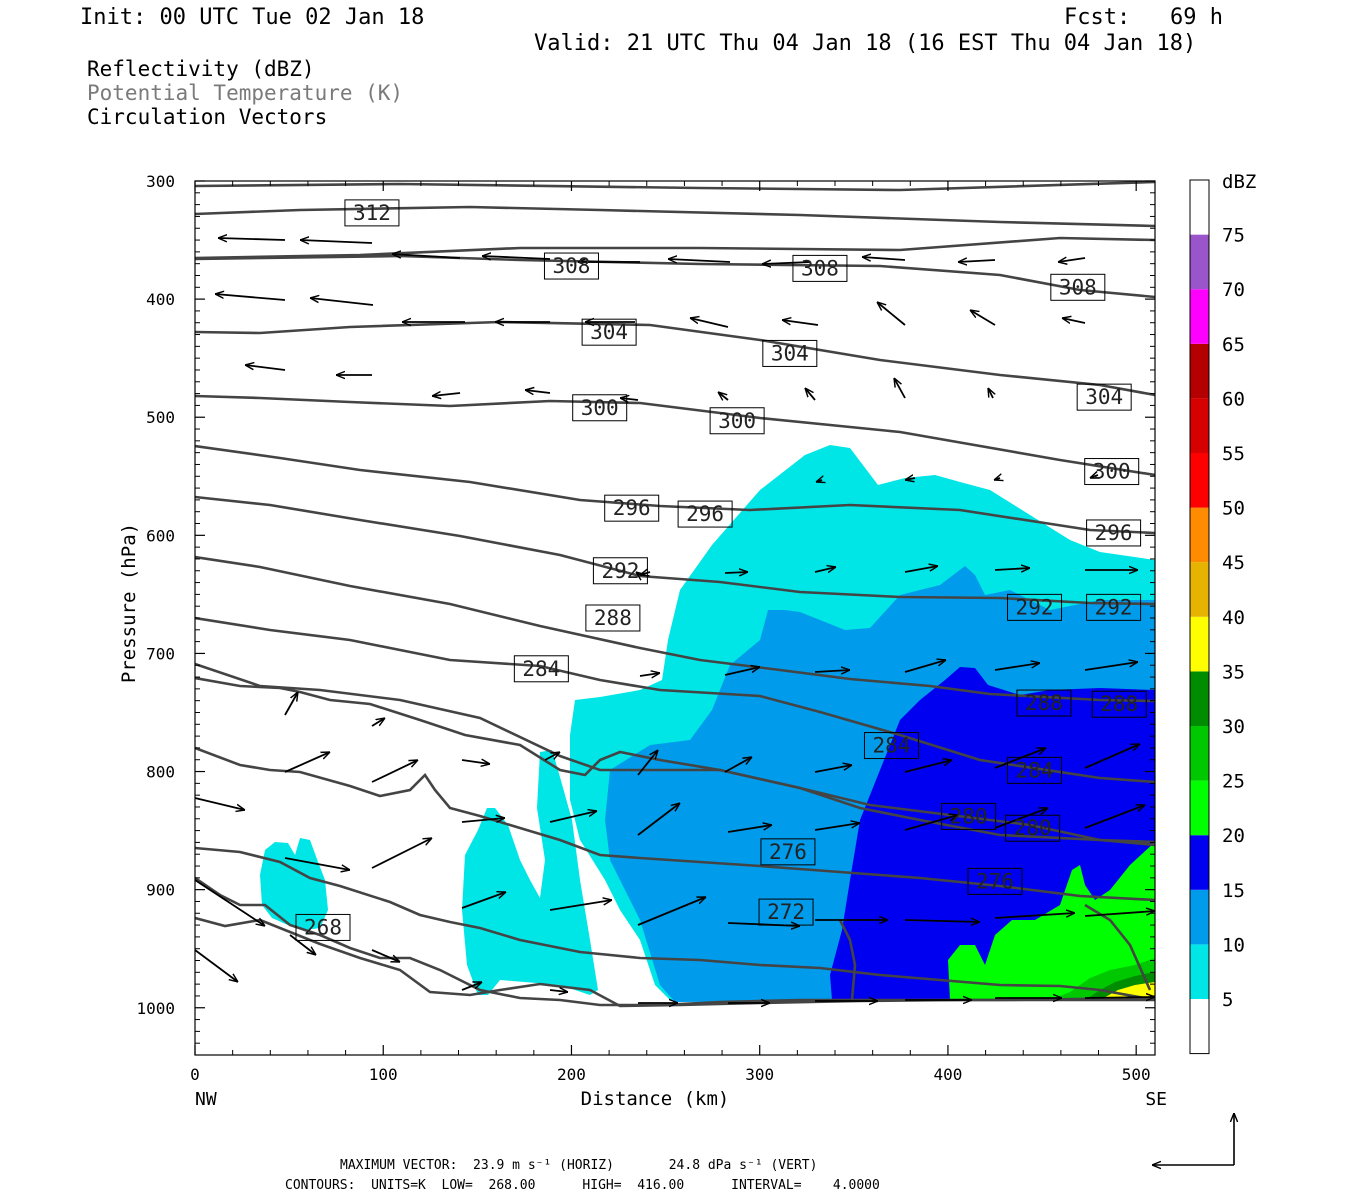 This screenshot has width=1350, height=1200. I want to click on theta-label-text: 296, so click(632, 508).